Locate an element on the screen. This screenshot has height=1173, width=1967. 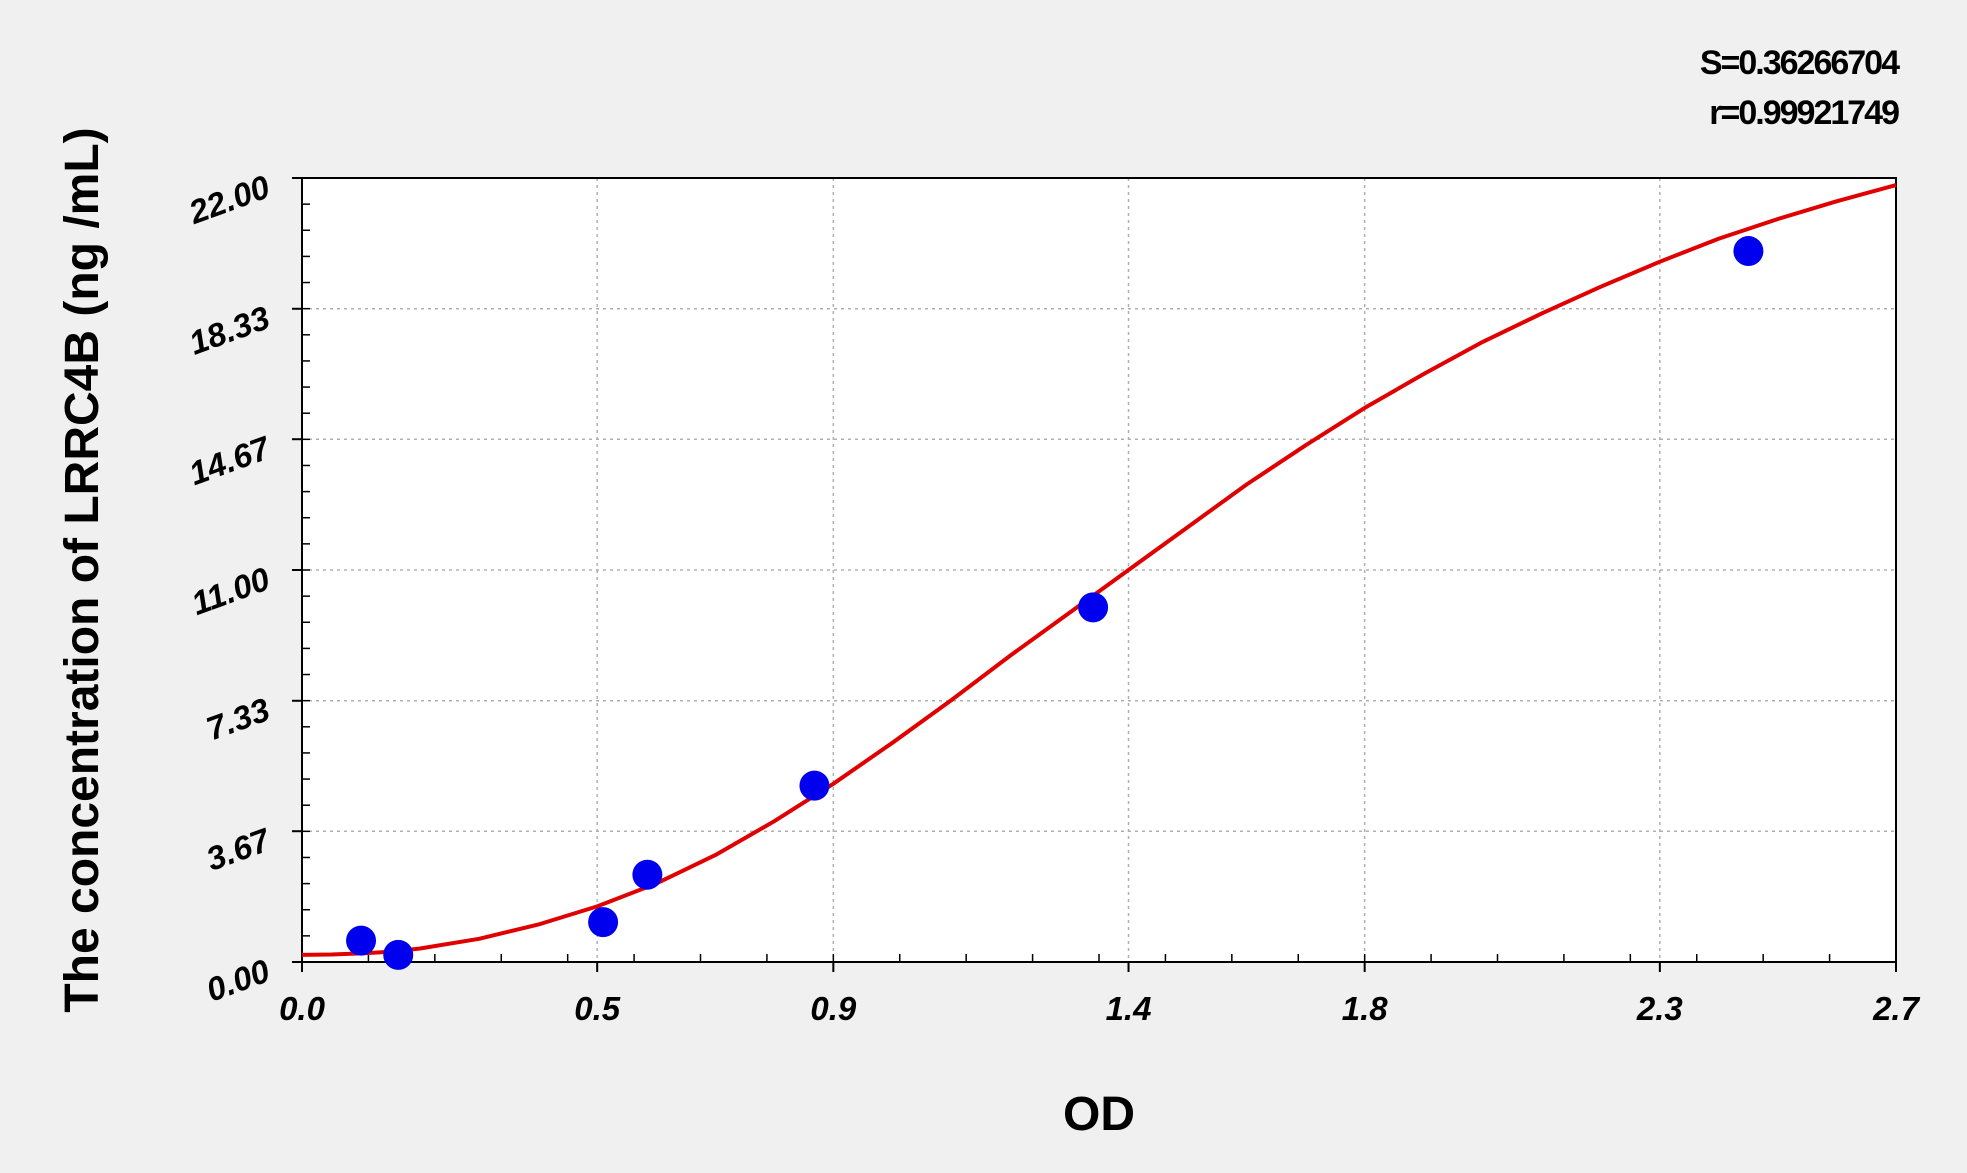
x-axis: 0.0 0.5 0.9 1.4 1.8 2.3 2.7 is located at coordinates (1100, 994).